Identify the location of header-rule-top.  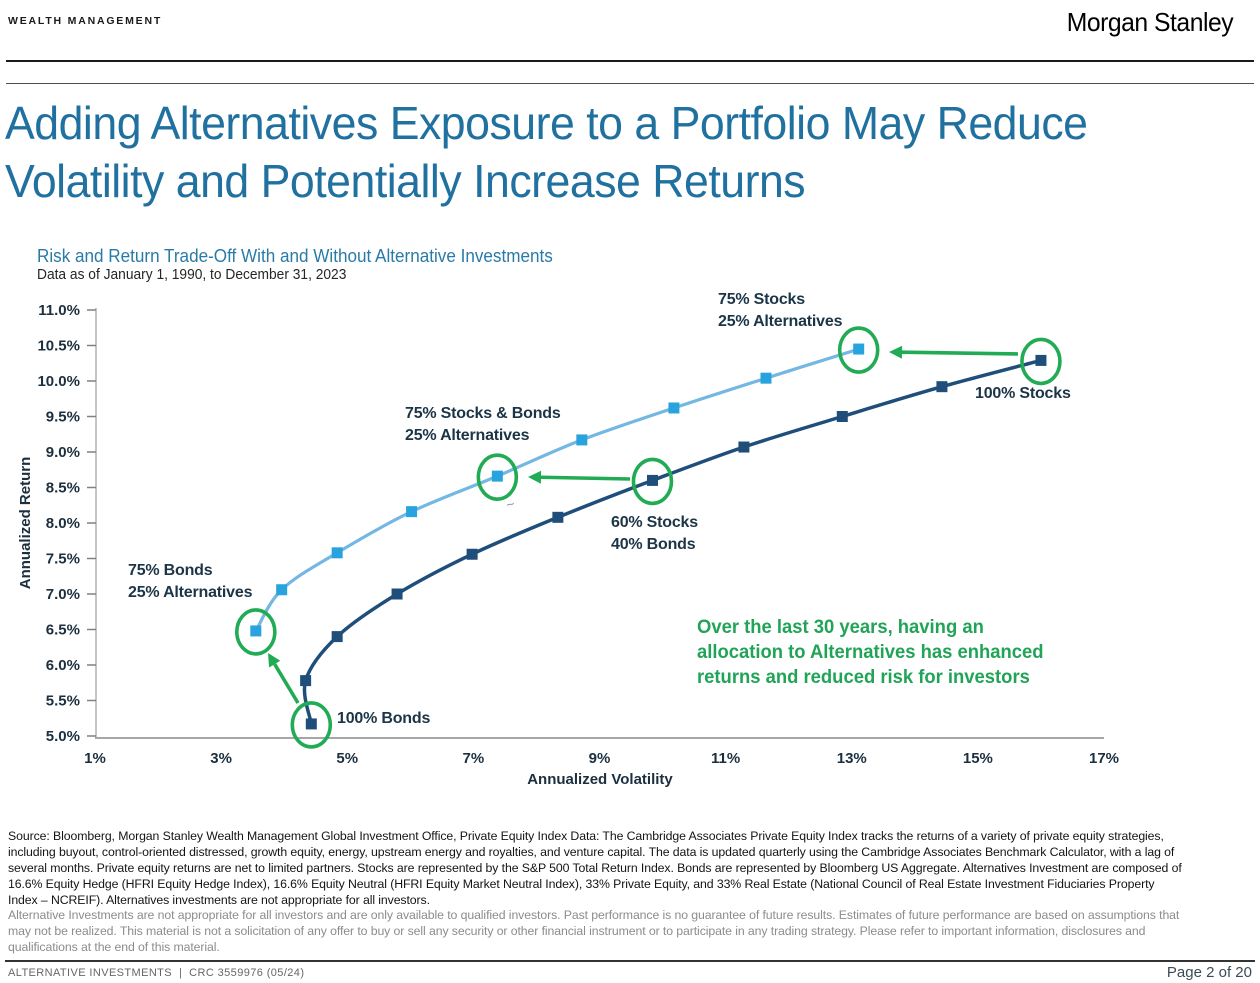
(630, 61).